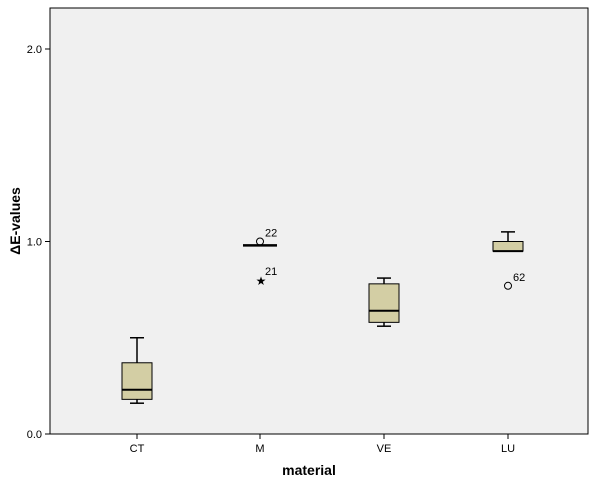 This screenshot has height=486, width=600. Describe the element at coordinates (384, 449) in the screenshot. I see `x-tick-label: VE` at that location.